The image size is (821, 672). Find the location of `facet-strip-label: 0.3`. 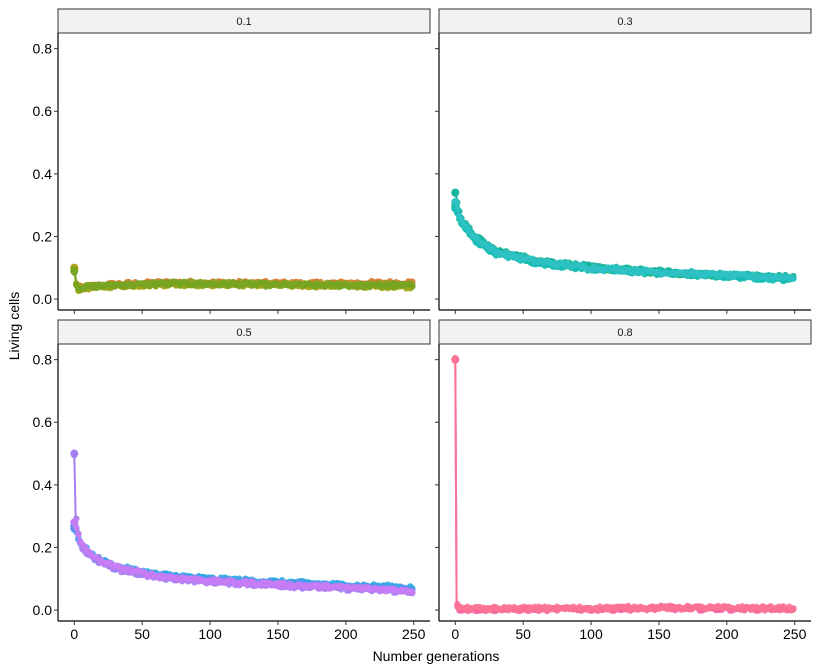

facet-strip-label: 0.3 is located at coordinates (624, 22).